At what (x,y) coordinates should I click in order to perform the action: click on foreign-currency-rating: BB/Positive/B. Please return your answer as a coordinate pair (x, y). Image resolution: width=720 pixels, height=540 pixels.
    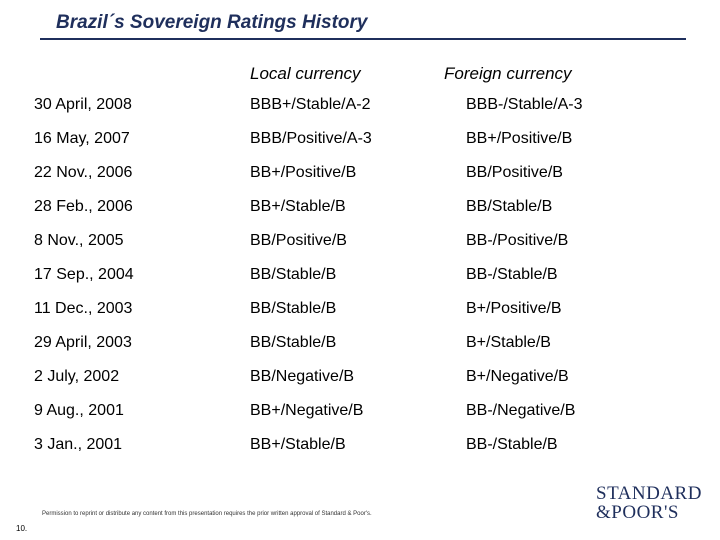
    Looking at the image, I should click on (514, 172).